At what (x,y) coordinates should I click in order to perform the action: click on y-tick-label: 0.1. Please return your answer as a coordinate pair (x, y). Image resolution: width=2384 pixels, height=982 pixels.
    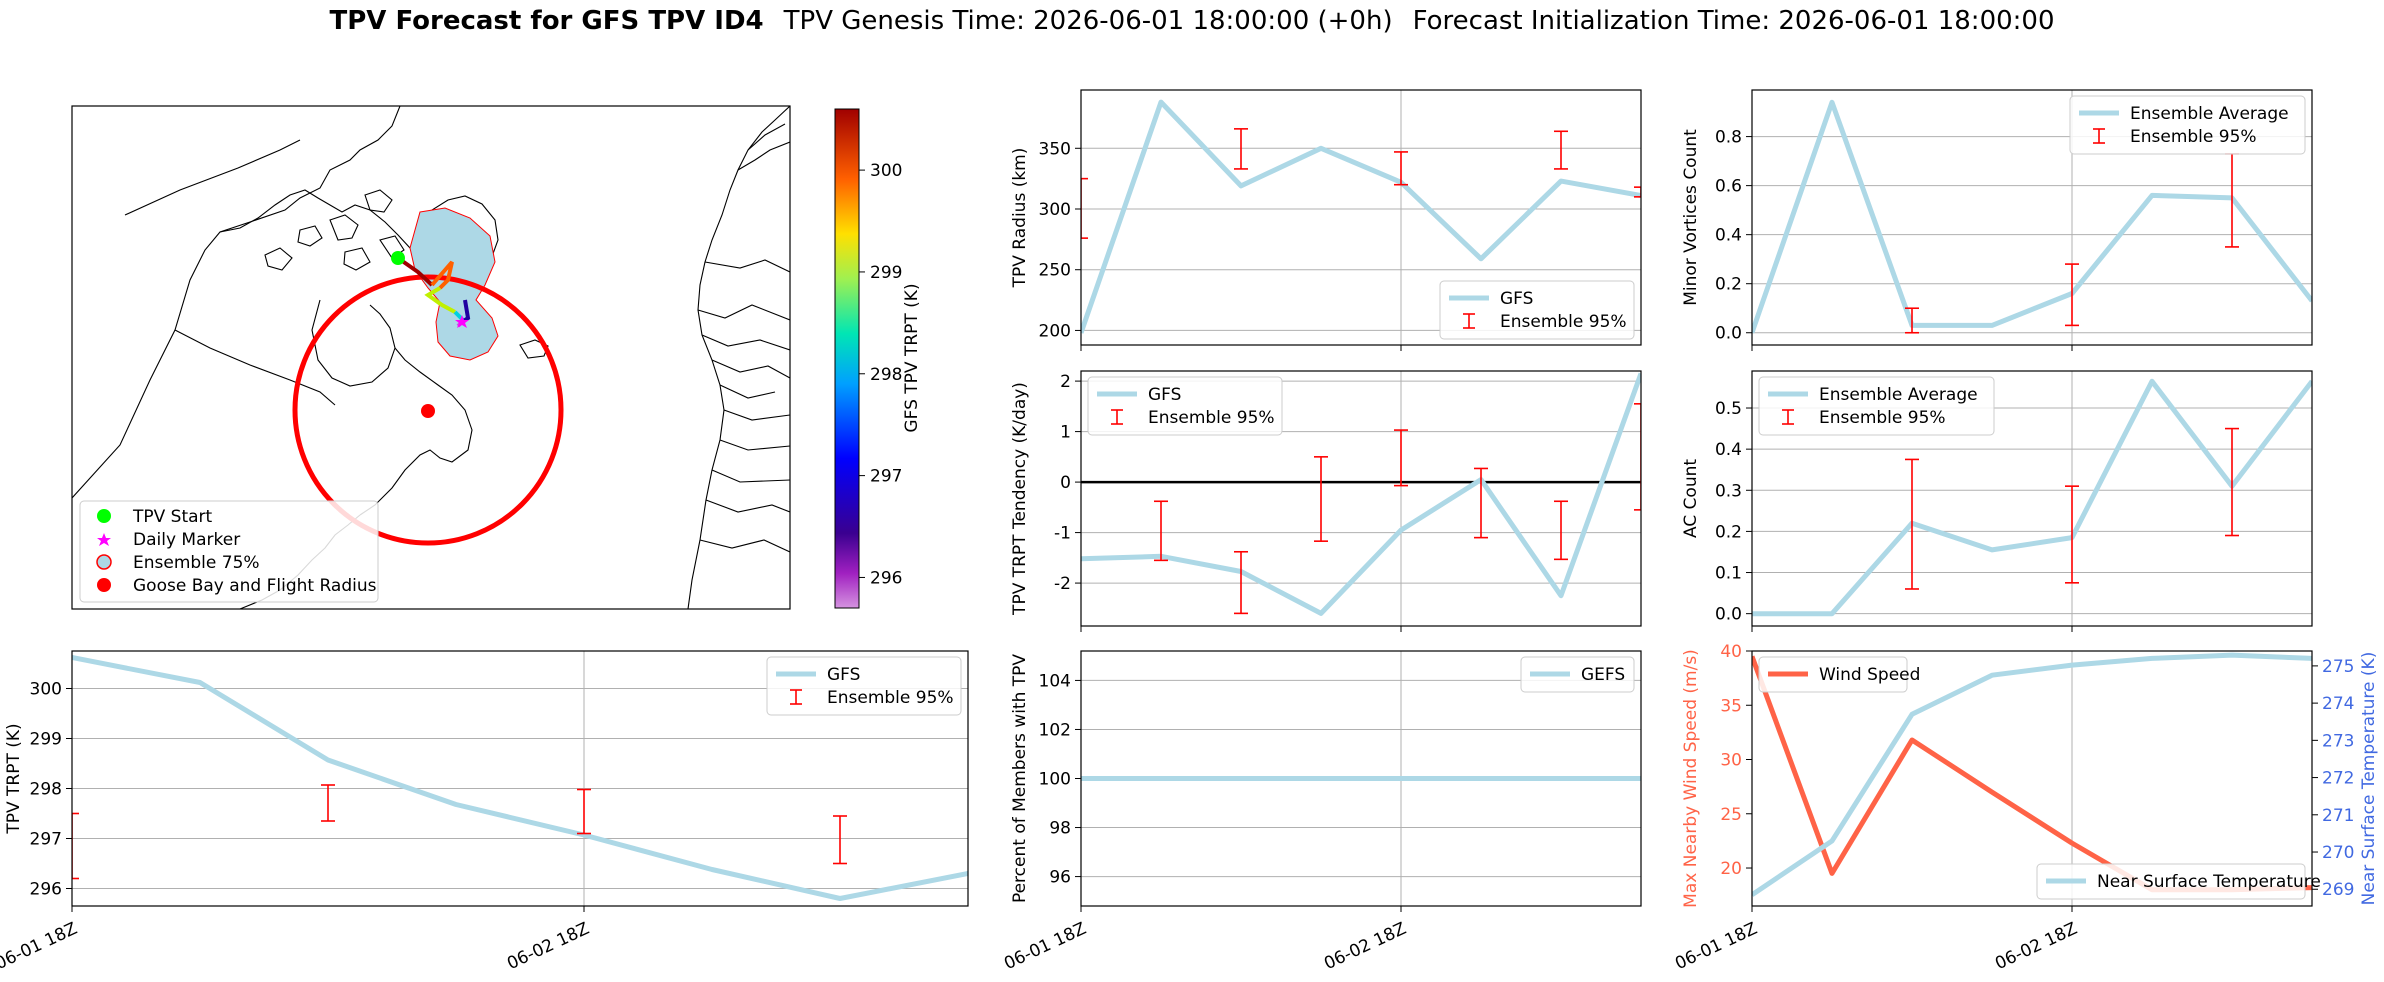
    Looking at the image, I should click on (1728, 574).